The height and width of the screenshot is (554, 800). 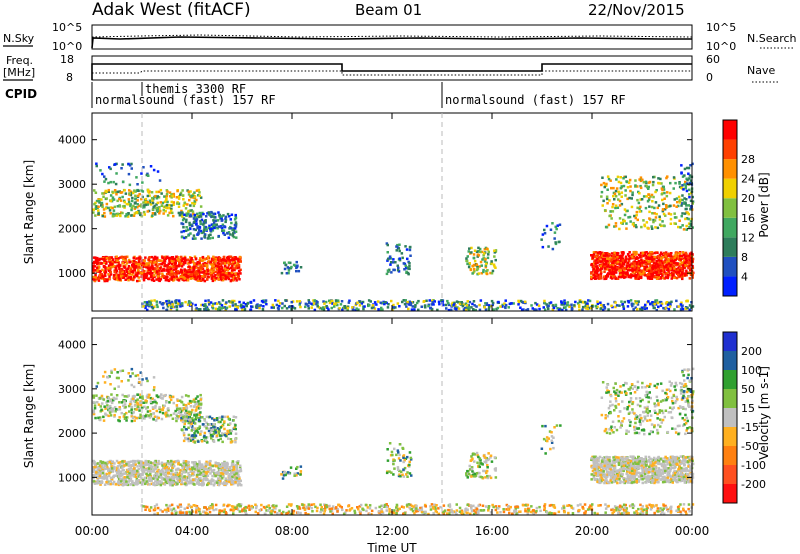 What do you see at coordinates (761, 70) in the screenshot?
I see `nave-label: Nave` at bounding box center [761, 70].